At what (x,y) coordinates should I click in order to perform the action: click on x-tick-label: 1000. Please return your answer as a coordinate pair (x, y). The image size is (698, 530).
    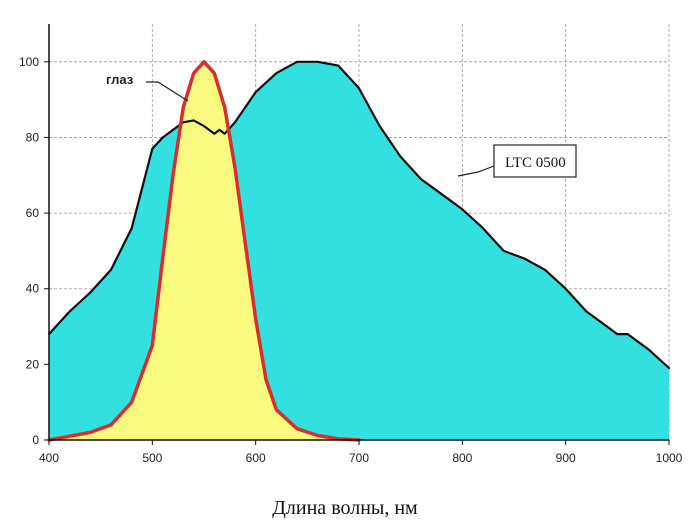
    Looking at the image, I should click on (669, 458).